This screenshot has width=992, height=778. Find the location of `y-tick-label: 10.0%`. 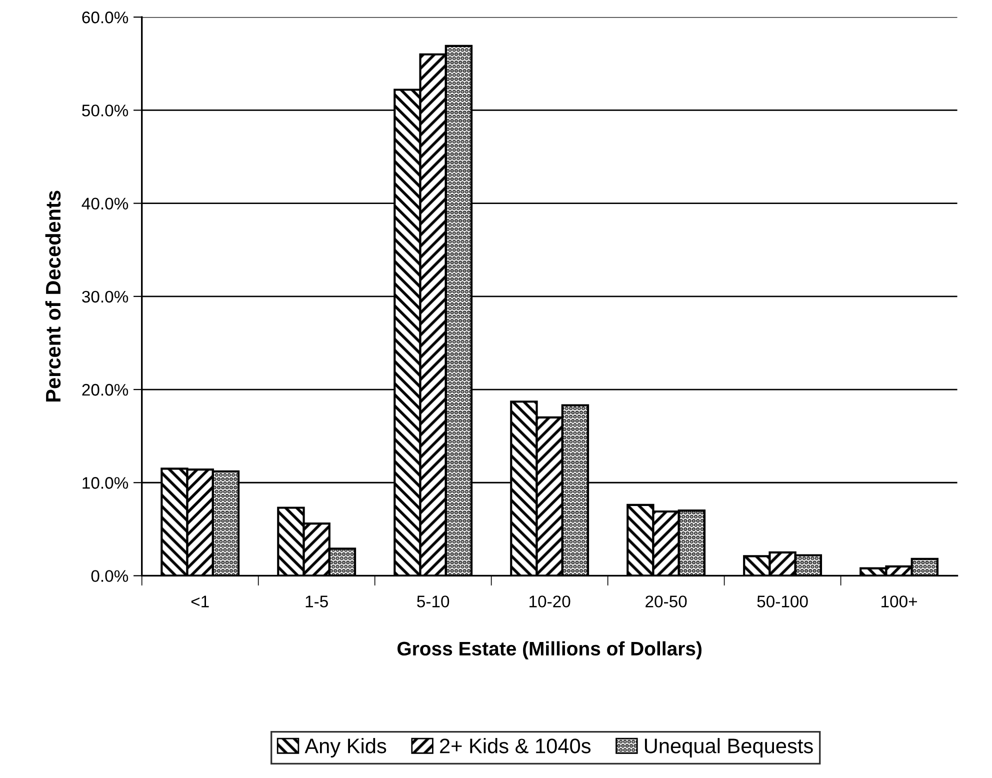

y-tick-label: 10.0% is located at coordinates (105, 483).